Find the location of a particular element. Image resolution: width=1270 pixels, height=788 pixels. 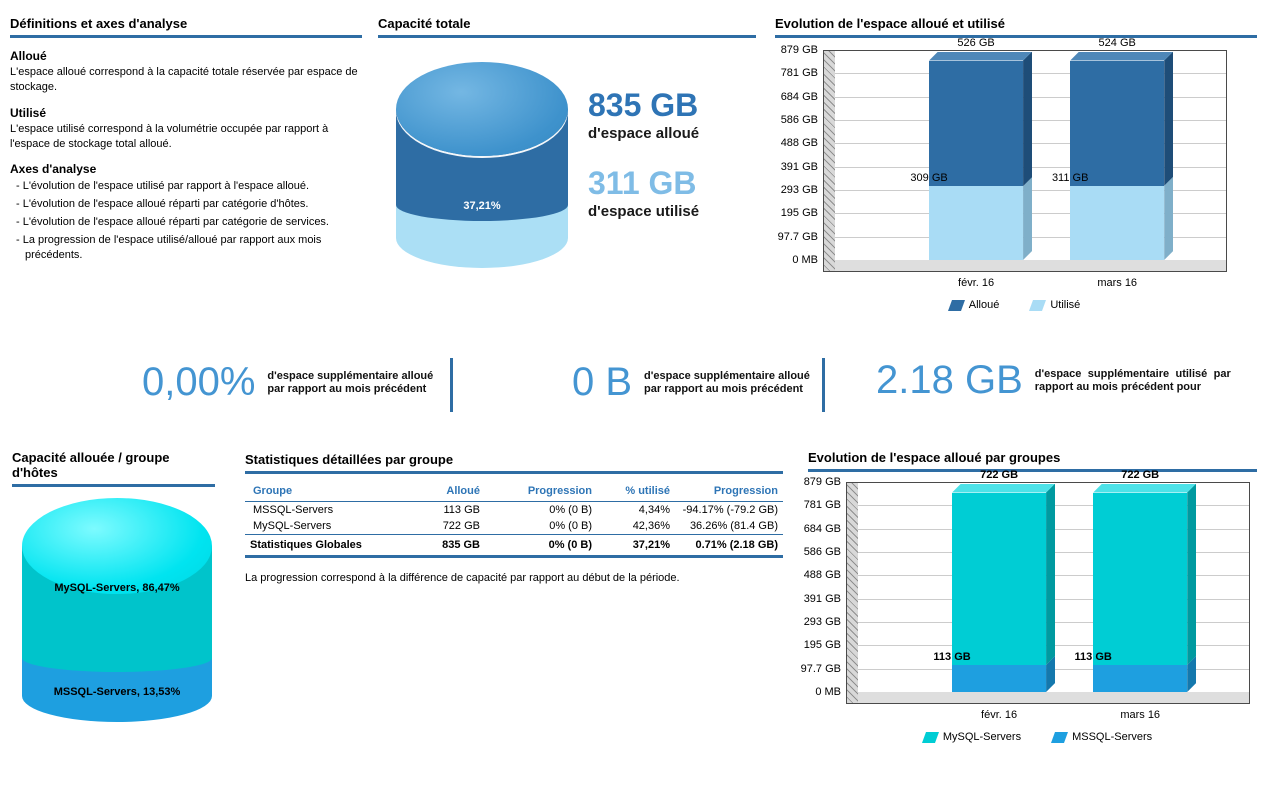

y-tick-label: 97.7 GB is located at coordinates (797, 236).